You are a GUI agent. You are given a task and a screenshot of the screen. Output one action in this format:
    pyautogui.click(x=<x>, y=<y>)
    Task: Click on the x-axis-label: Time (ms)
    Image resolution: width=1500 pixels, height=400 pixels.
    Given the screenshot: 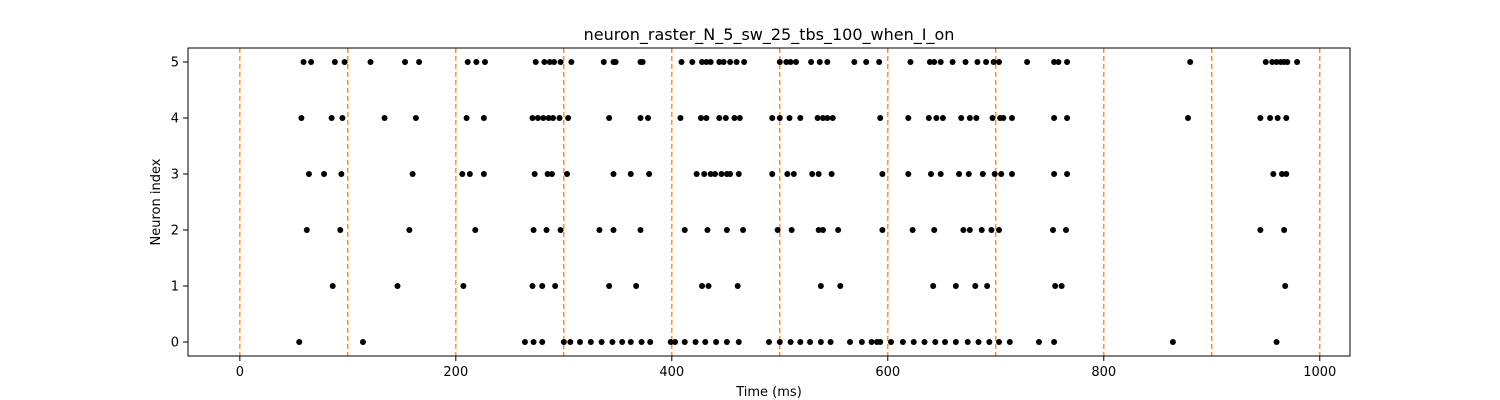 What is the action you would take?
    pyautogui.click(x=768, y=392)
    